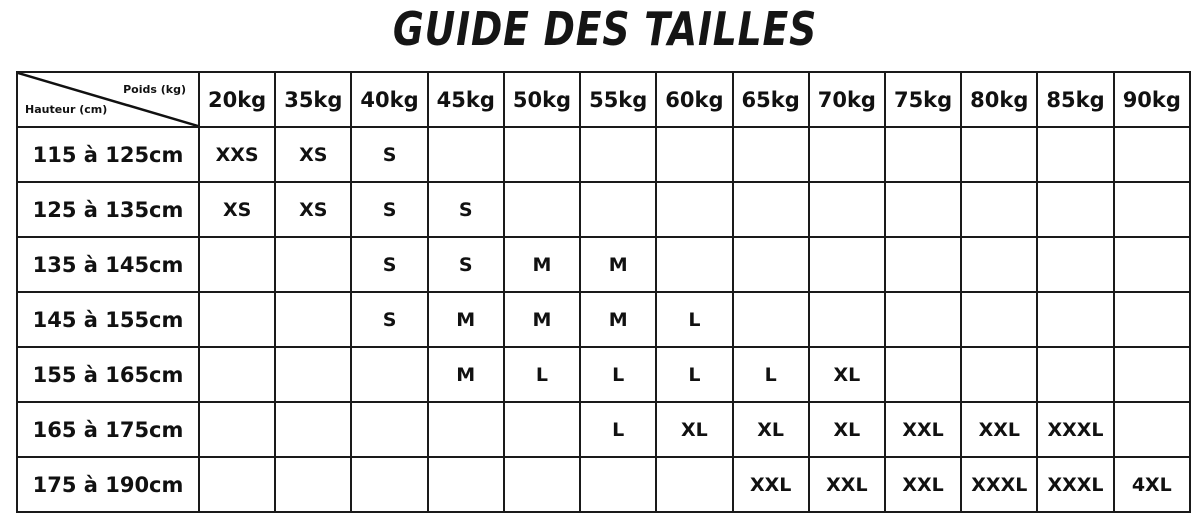  What do you see at coordinates (1075, 99) in the screenshot?
I see `column-header-weight: 85kg` at bounding box center [1075, 99].